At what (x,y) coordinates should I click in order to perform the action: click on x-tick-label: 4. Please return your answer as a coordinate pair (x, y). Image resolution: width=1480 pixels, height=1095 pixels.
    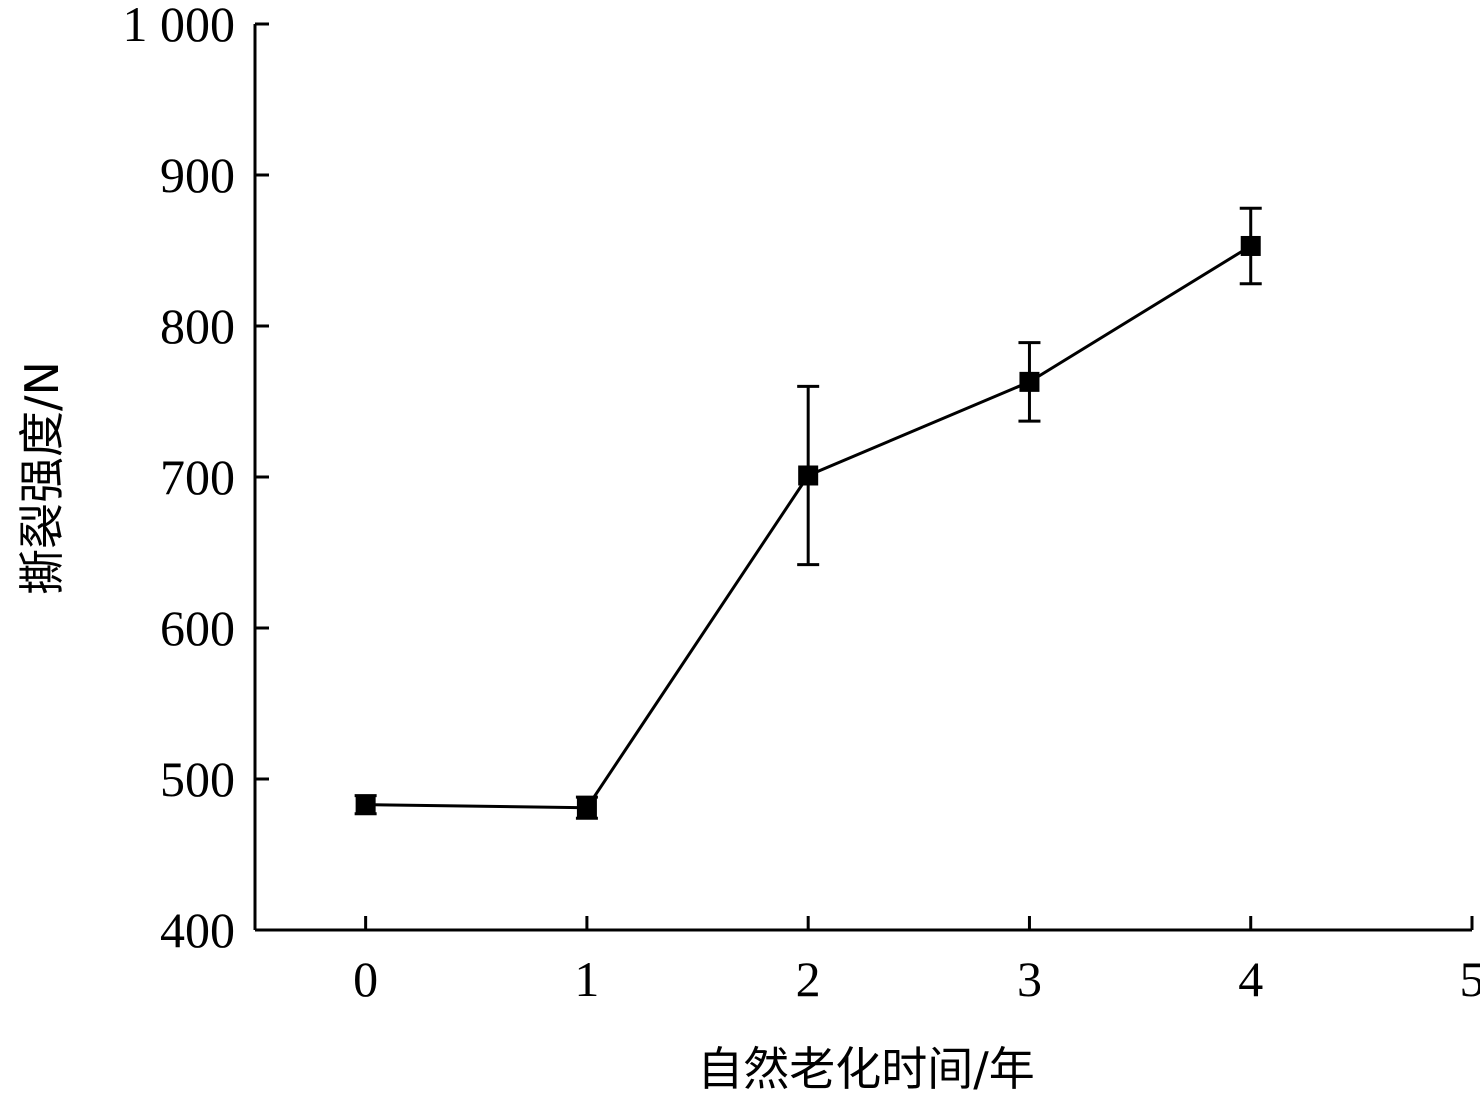
    Looking at the image, I should click on (1250, 979).